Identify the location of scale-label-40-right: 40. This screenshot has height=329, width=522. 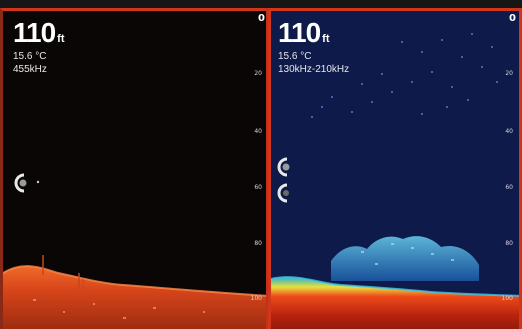
(509, 131).